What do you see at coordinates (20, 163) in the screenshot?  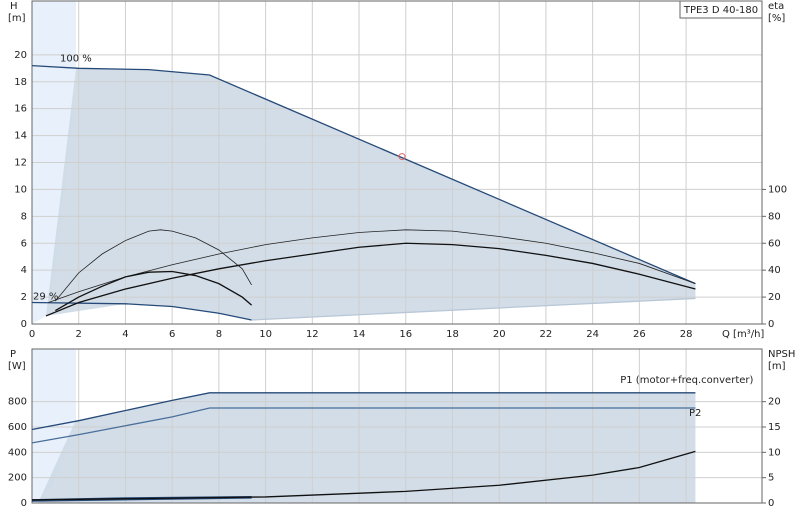 I see `y-tick-label: 12` at bounding box center [20, 163].